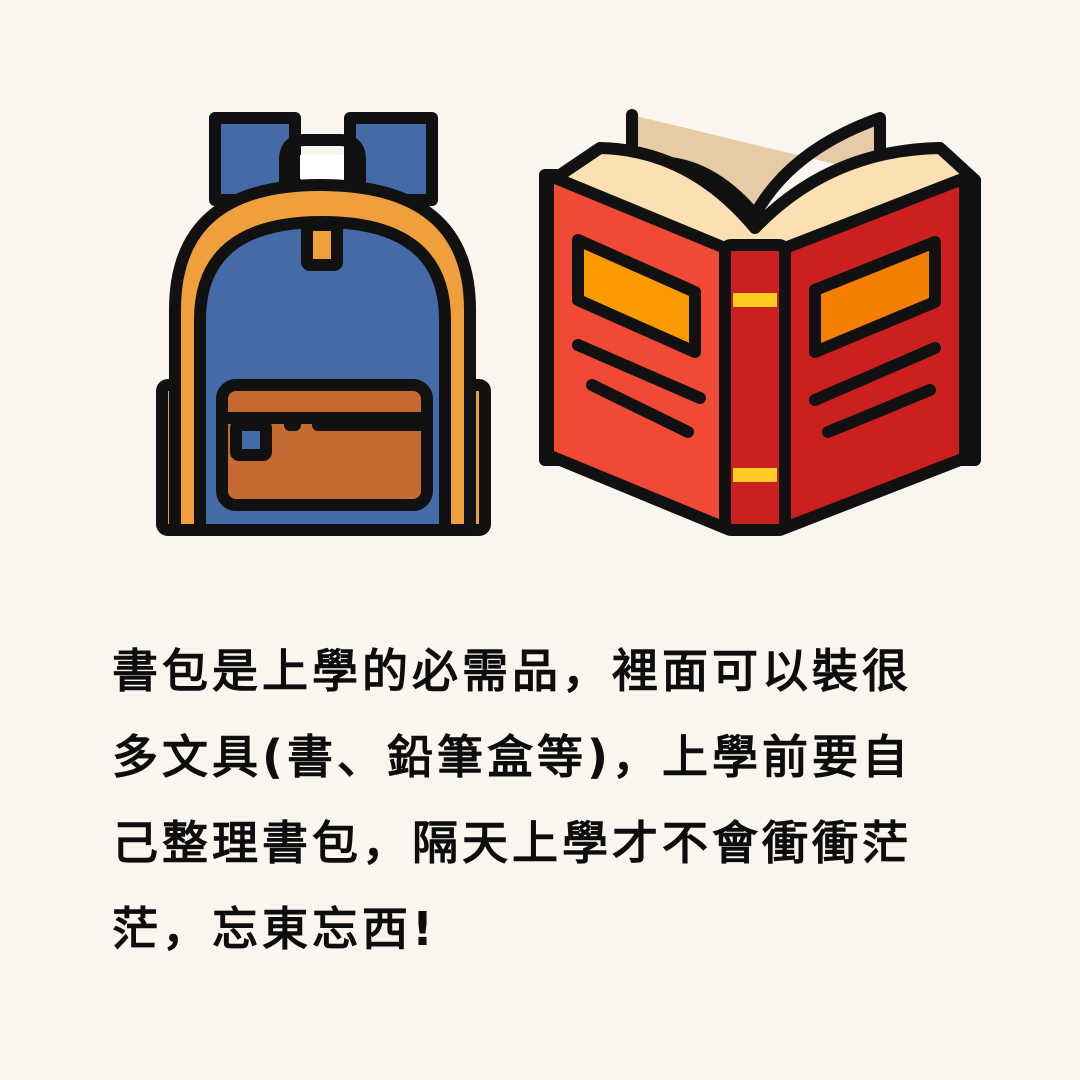  I want to click on caption-line: 書包是上學的必需品，裡面可以裝很, so click(512, 671).